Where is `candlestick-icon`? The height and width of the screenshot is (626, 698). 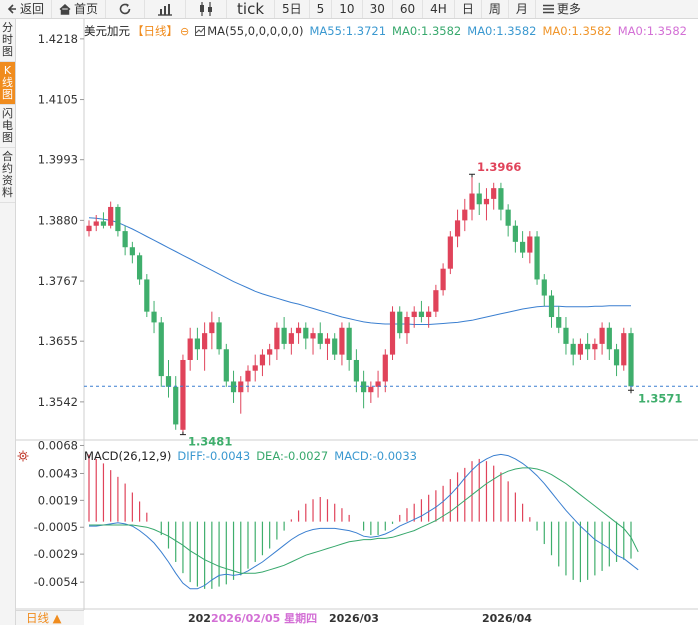 candlestick-icon is located at coordinates (206, 9).